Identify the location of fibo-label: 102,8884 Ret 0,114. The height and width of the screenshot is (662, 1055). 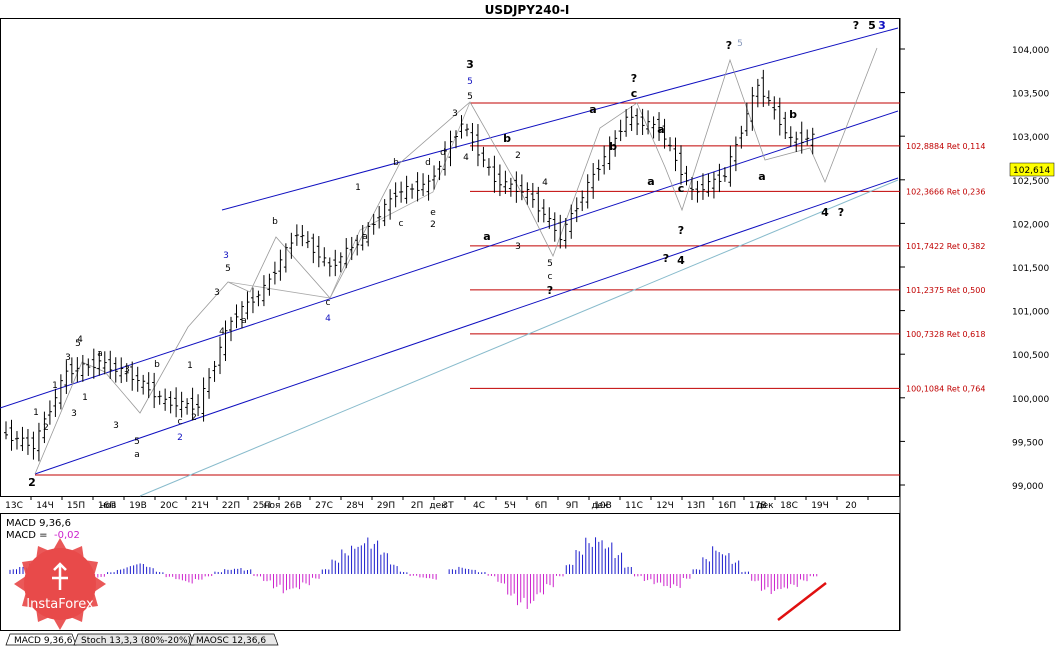
(945, 146).